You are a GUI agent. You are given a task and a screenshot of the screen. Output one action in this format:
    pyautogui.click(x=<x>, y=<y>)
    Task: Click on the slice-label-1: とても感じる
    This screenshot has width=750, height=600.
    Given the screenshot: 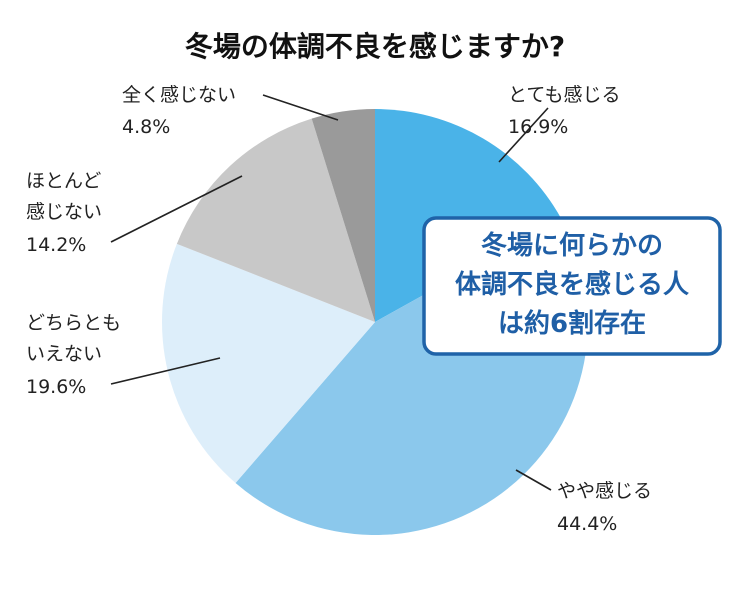 What is the action you would take?
    pyautogui.click(x=564, y=95)
    